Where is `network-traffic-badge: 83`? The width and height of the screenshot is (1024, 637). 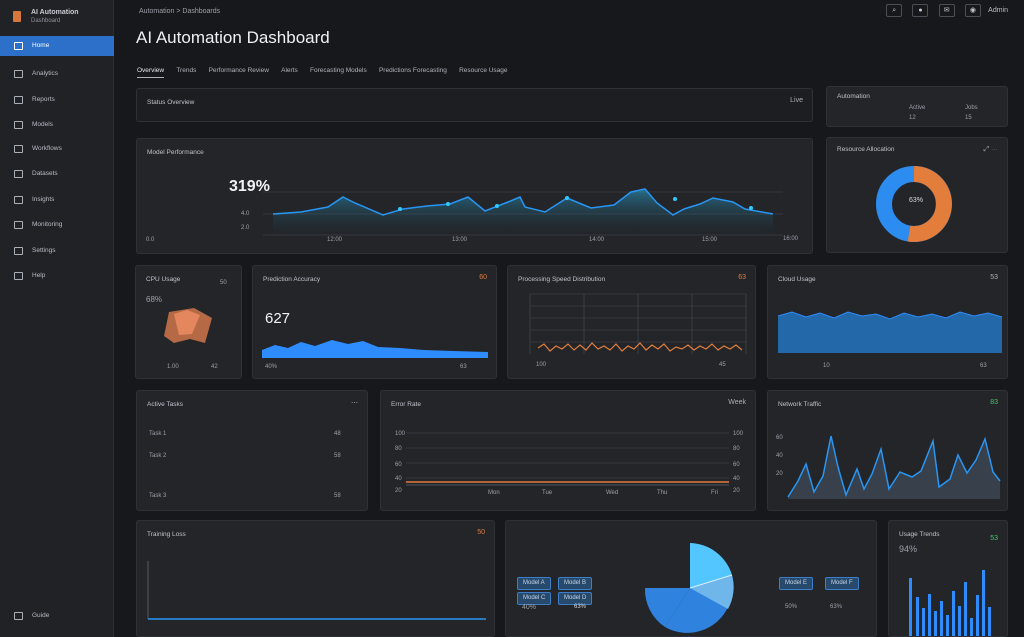 network-traffic-badge: 83 is located at coordinates (994, 402).